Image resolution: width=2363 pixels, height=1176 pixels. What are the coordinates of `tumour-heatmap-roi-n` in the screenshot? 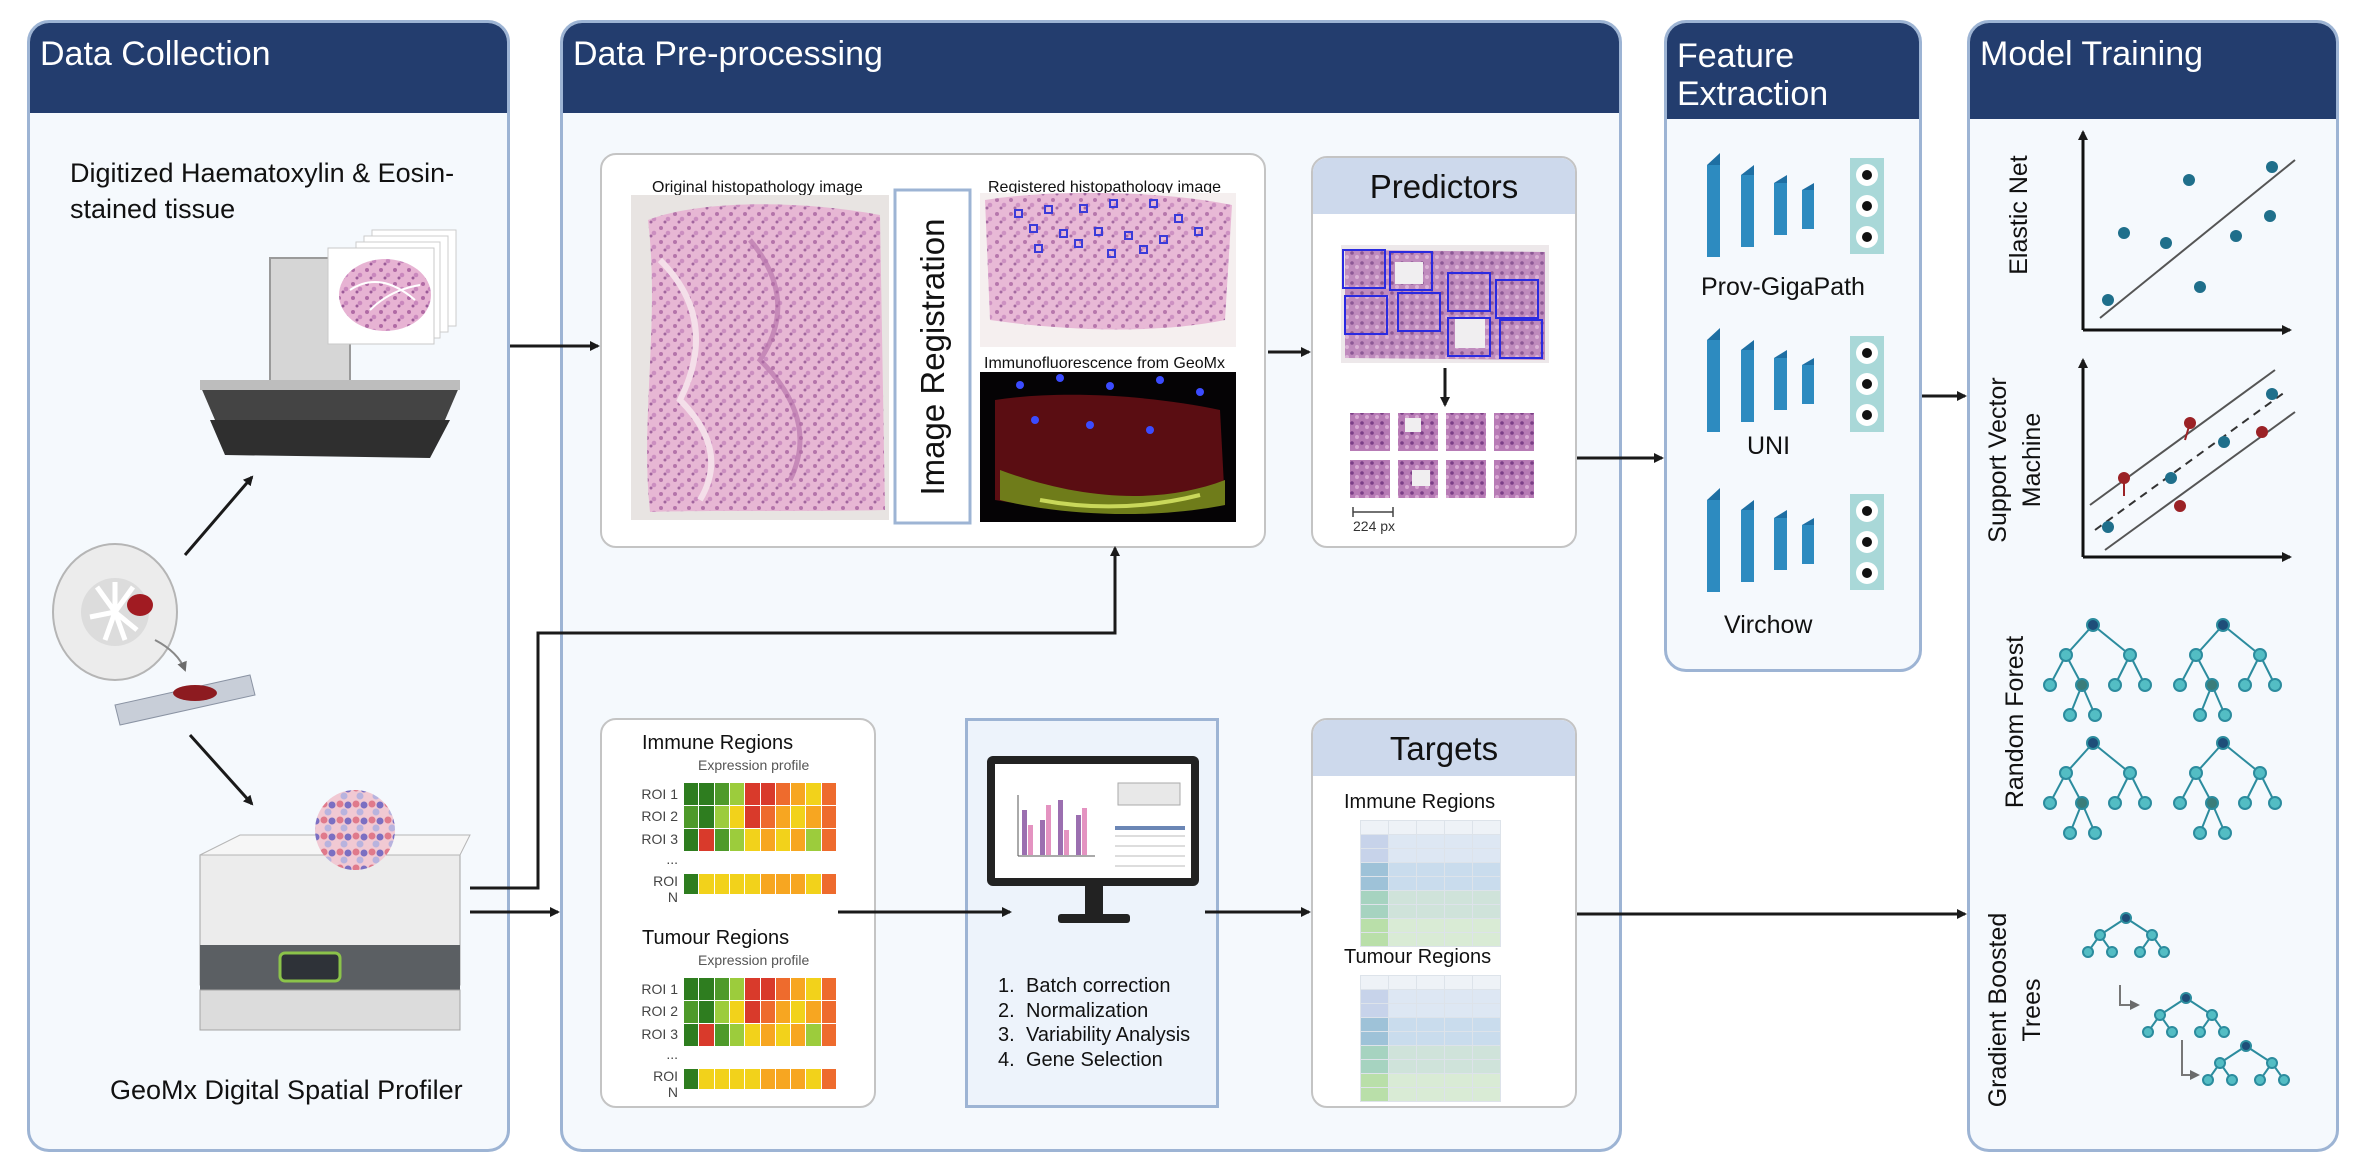 It's located at (760, 1079).